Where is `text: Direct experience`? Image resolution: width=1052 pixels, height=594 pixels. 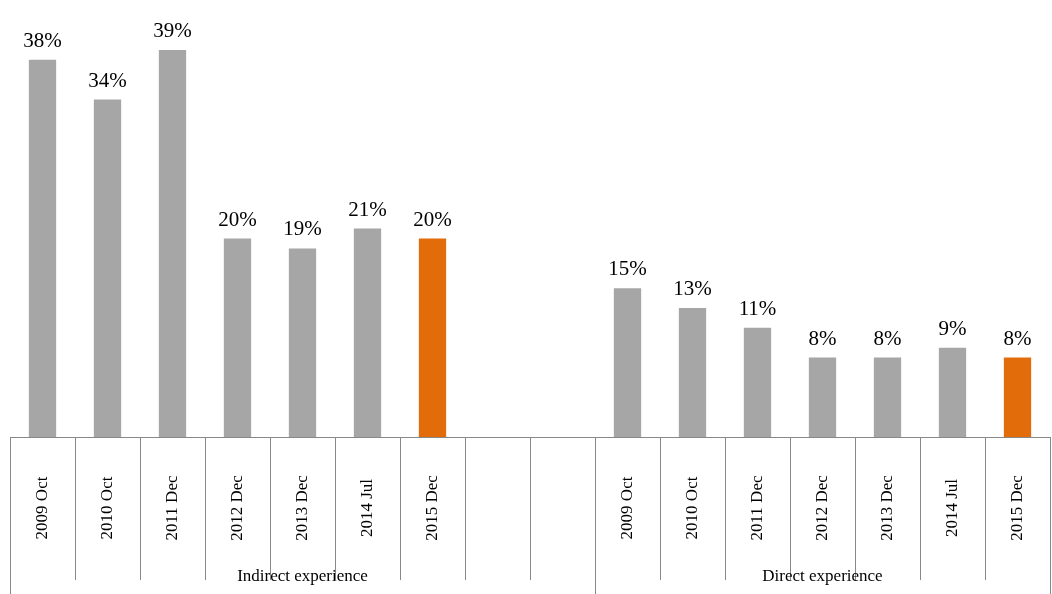 text: Direct experience is located at coordinates (822, 576).